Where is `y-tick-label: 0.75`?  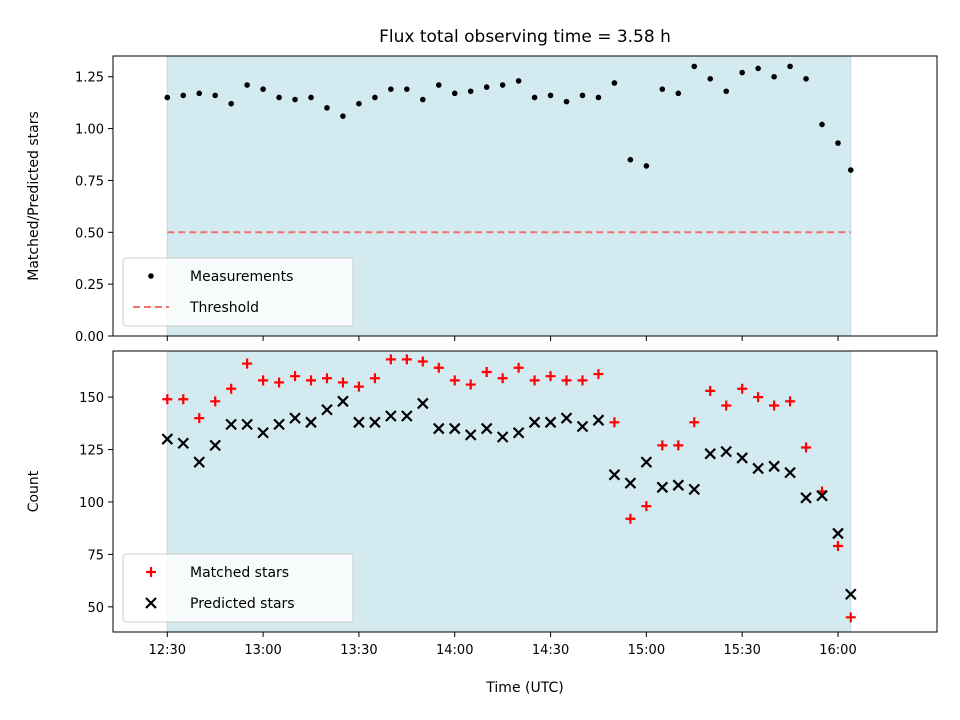
y-tick-label: 0.75 is located at coordinates (89, 181).